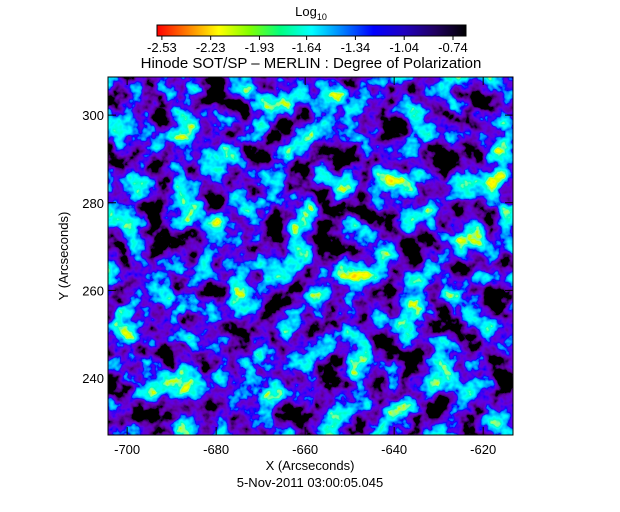 This screenshot has height=512, width=620. What do you see at coordinates (307, 47) in the screenshot?
I see `colorbar-tick-label: -1.64` at bounding box center [307, 47].